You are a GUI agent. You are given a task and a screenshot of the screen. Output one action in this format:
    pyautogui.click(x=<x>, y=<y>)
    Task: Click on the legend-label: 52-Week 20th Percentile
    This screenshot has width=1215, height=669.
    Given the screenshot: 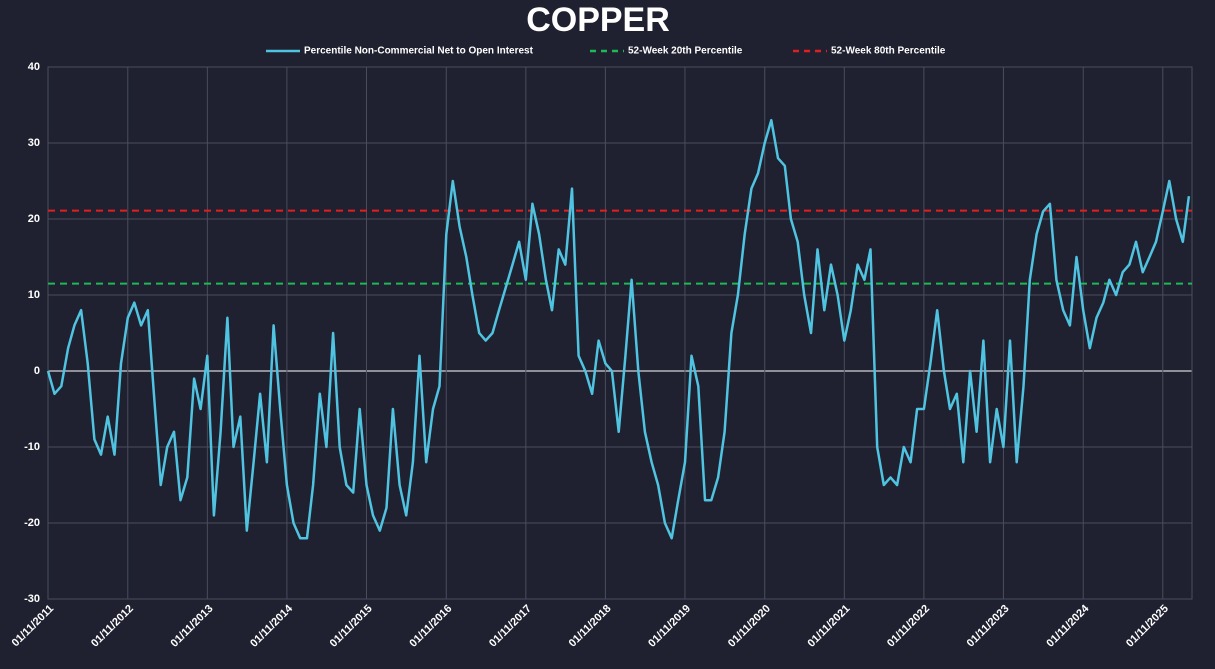 What is the action you would take?
    pyautogui.click(x=685, y=51)
    